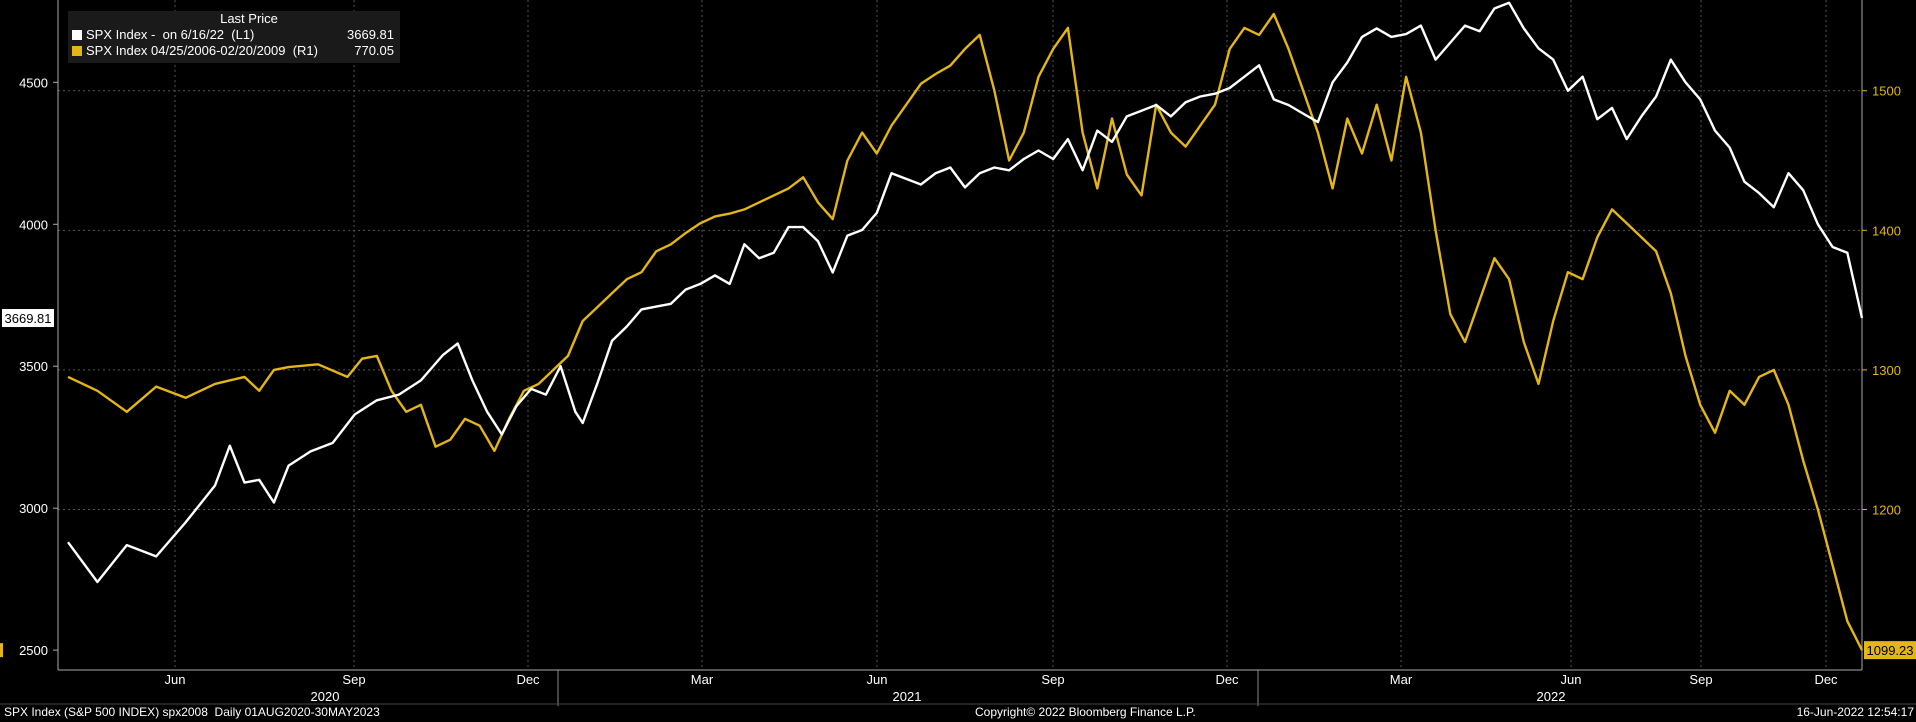 The image size is (1916, 722). Describe the element at coordinates (33, 508) in the screenshot. I see `tick-label-left: 3000` at that location.